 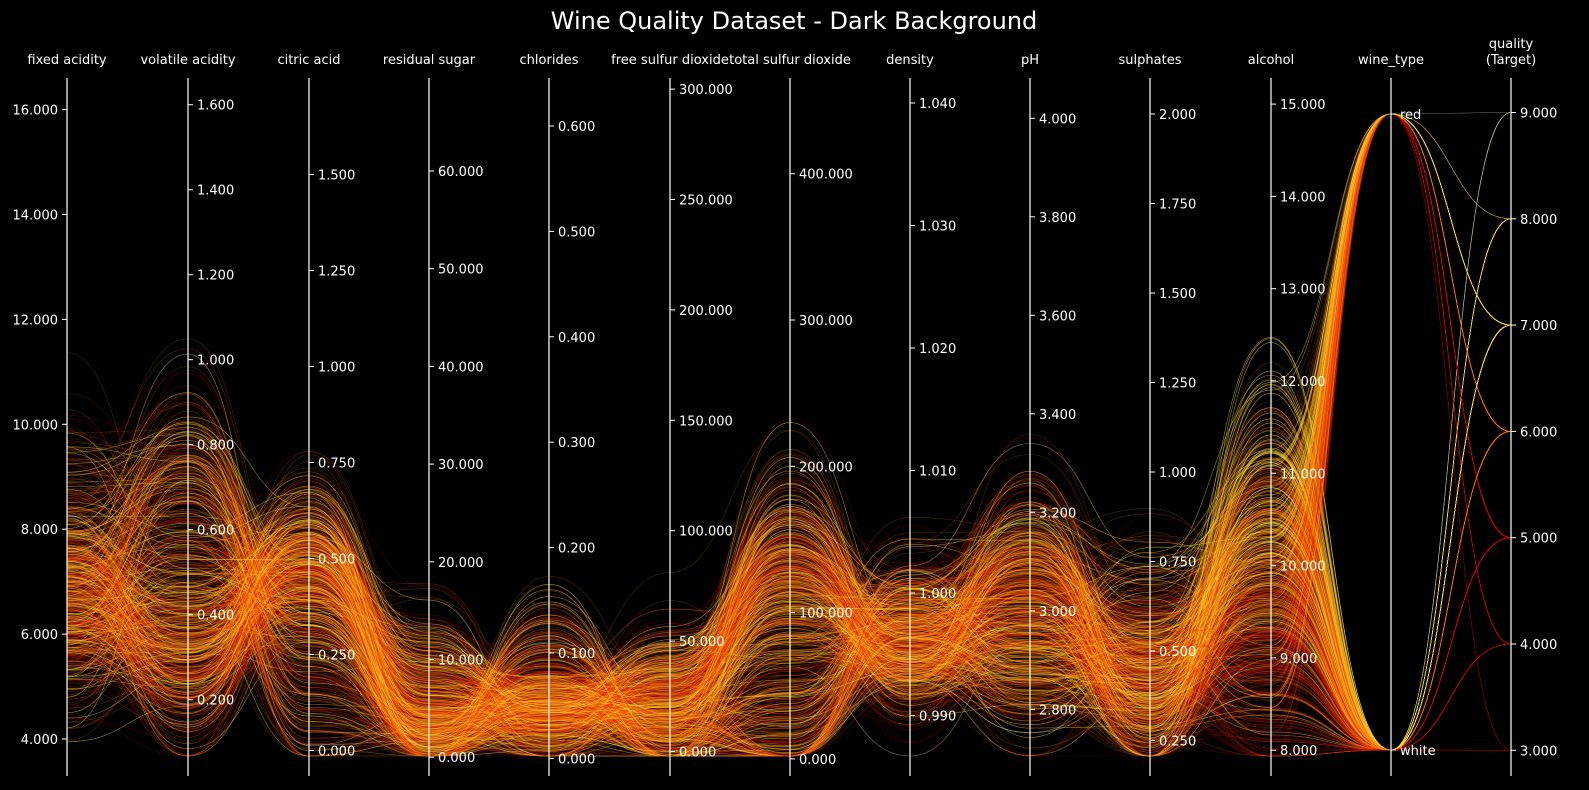 What do you see at coordinates (1410, 115) in the screenshot?
I see `tick-label: red` at bounding box center [1410, 115].